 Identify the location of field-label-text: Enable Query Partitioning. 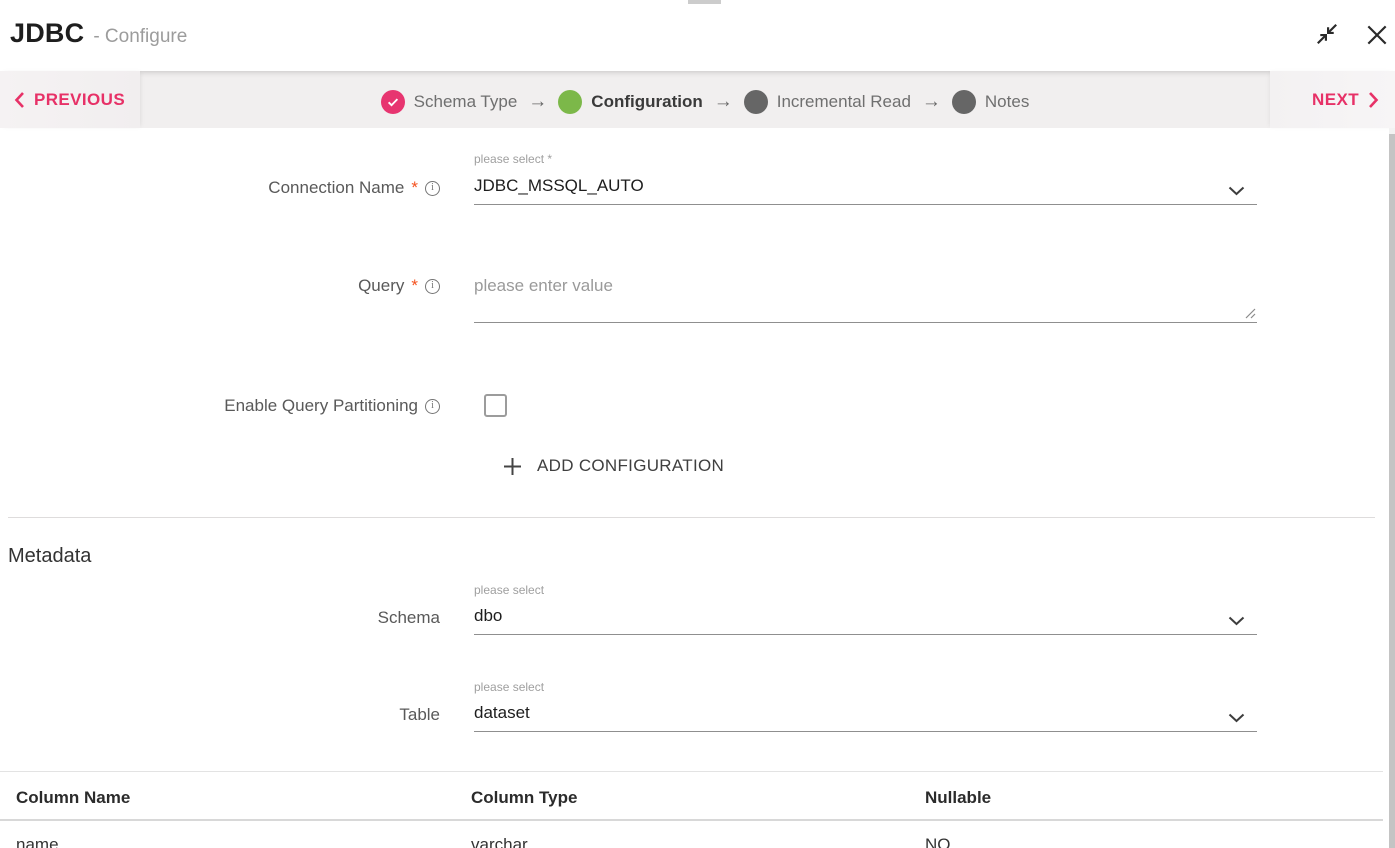
(321, 405).